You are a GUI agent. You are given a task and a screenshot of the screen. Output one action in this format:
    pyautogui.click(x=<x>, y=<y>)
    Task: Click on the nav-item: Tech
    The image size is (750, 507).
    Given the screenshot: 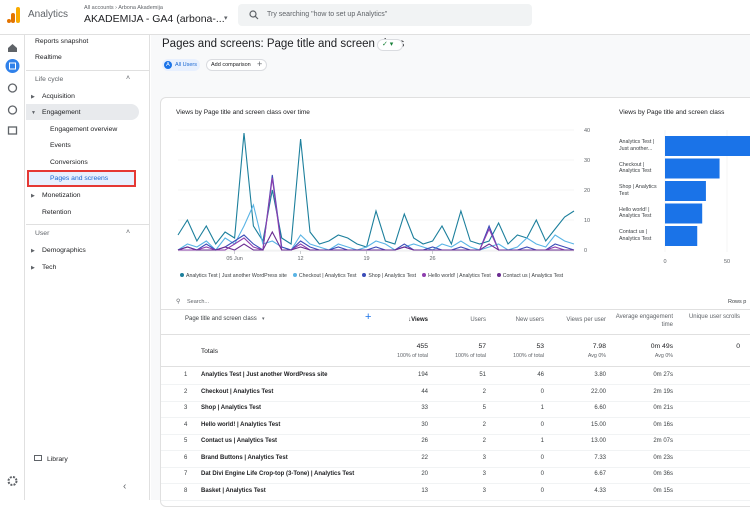 What is the action you would take?
    pyautogui.click(x=49, y=267)
    